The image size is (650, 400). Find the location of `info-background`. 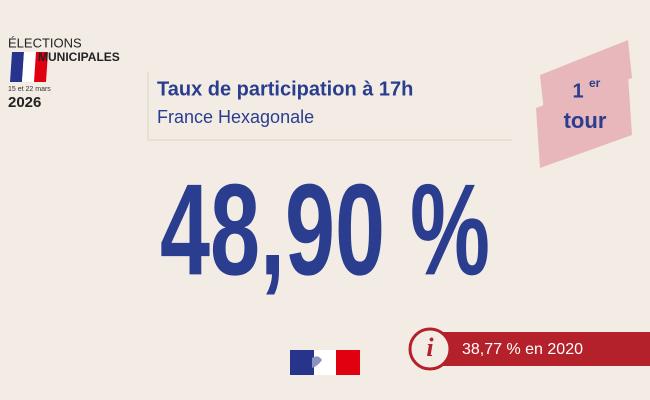

info-background is located at coordinates (537, 349).